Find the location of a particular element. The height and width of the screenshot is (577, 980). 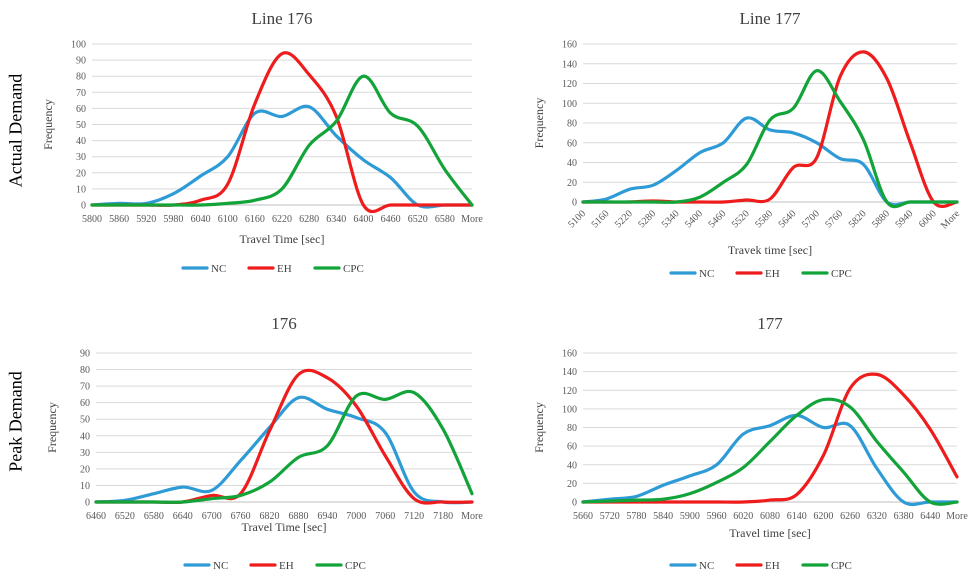

x-tick-label: 6040 is located at coordinates (201, 219).